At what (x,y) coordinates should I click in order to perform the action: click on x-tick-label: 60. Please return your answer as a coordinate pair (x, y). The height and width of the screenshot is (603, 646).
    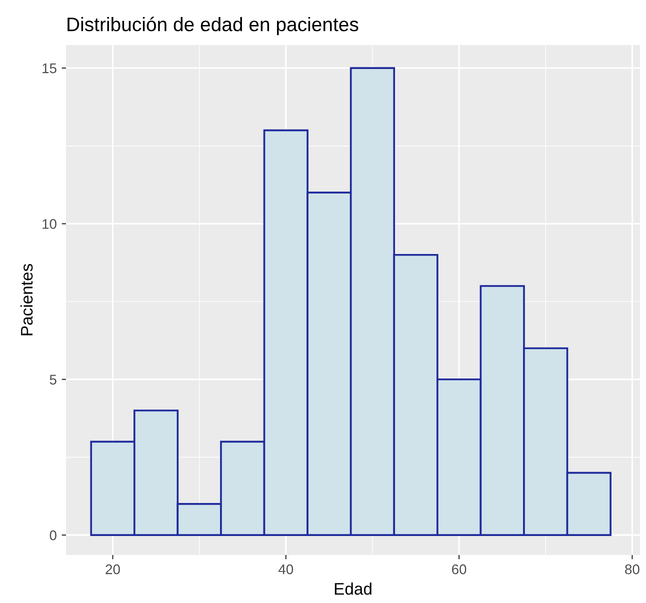
    Looking at the image, I should click on (459, 569).